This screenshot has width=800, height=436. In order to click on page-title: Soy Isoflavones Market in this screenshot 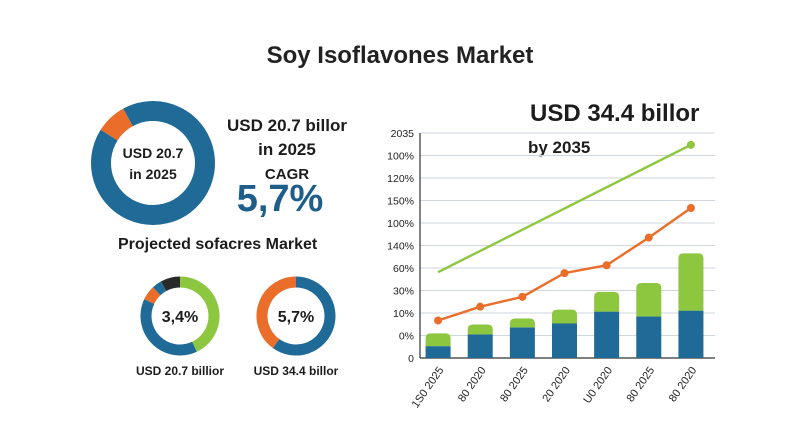, I will do `click(400, 55)`.